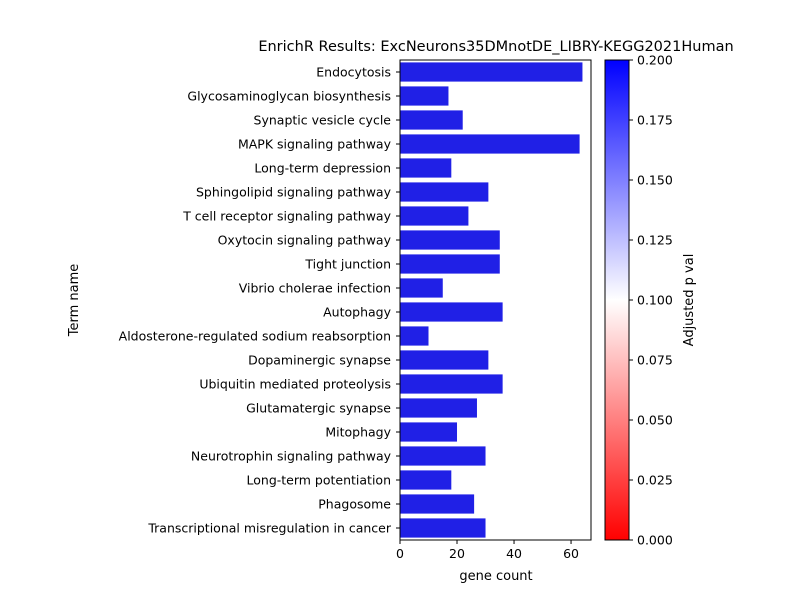 The width and height of the screenshot is (800, 600). Describe the element at coordinates (357, 312) in the screenshot. I see `y-tick-label: Autophagy` at that location.